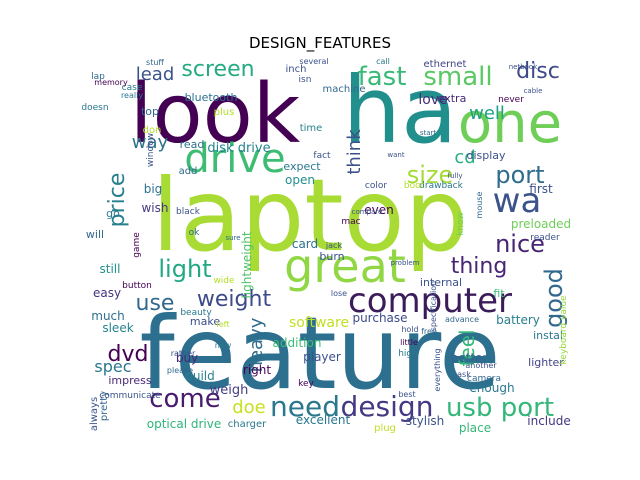  Describe the element at coordinates (541, 189) in the screenshot. I see `word-first: first` at that location.